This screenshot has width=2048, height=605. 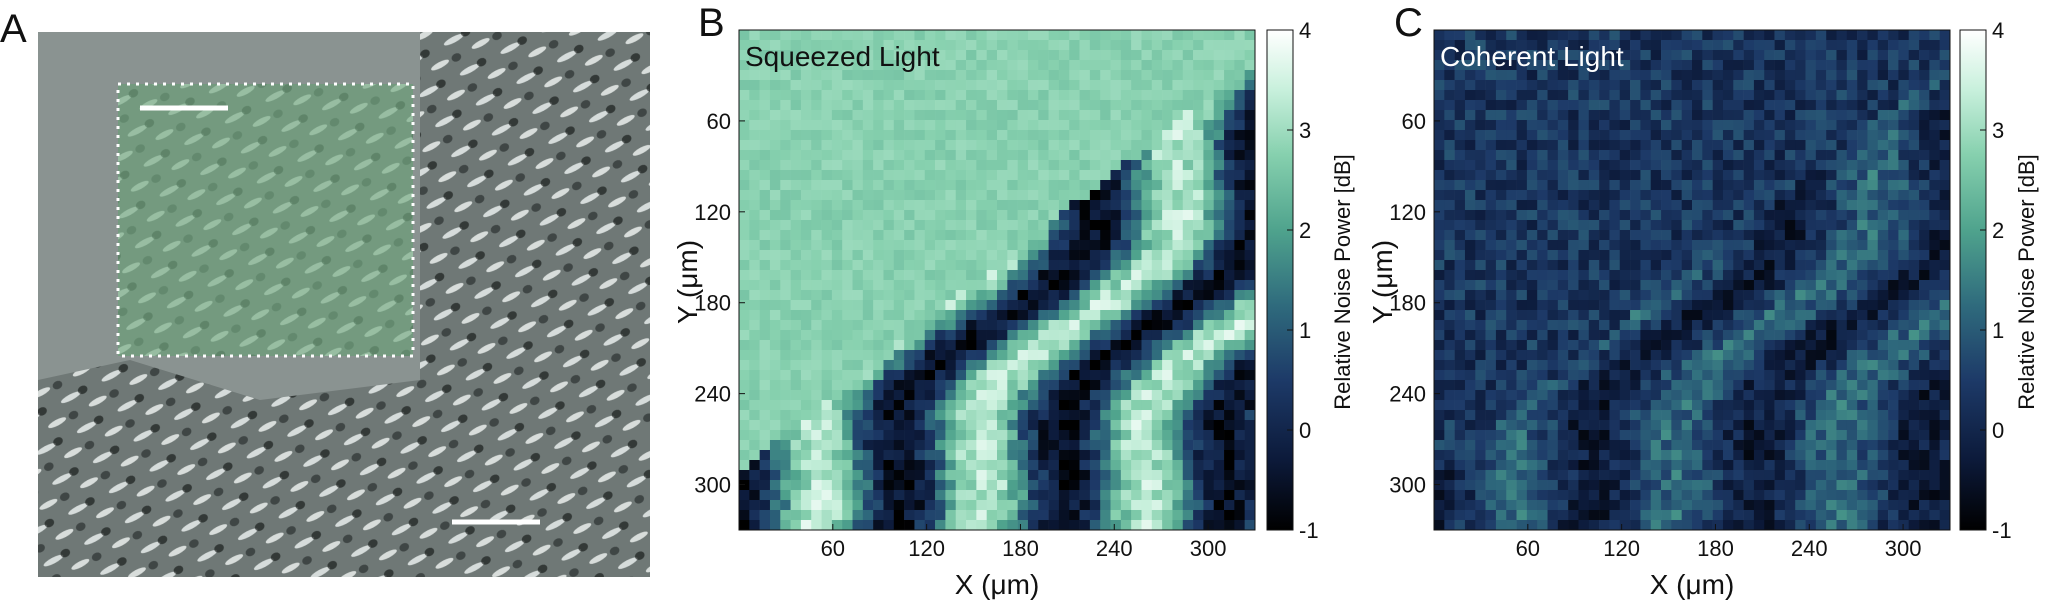 I want to click on panel-c-label: Coherent Light, so click(x=1532, y=56).